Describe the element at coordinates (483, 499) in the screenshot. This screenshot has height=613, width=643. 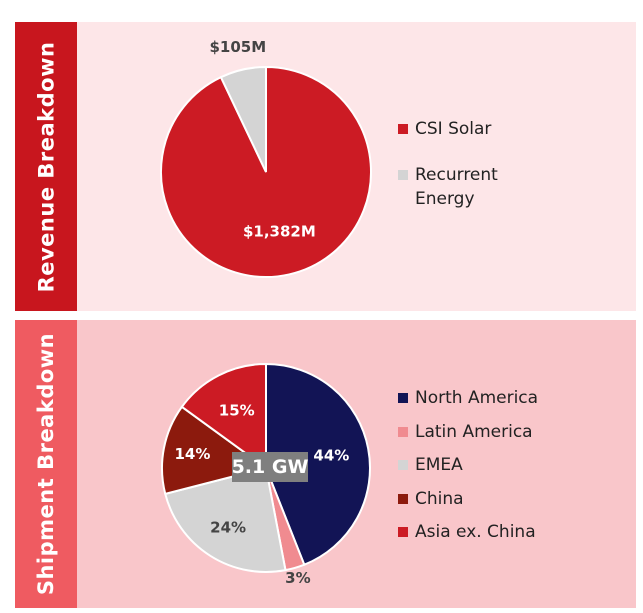
I see `legend-item-china: China` at that location.